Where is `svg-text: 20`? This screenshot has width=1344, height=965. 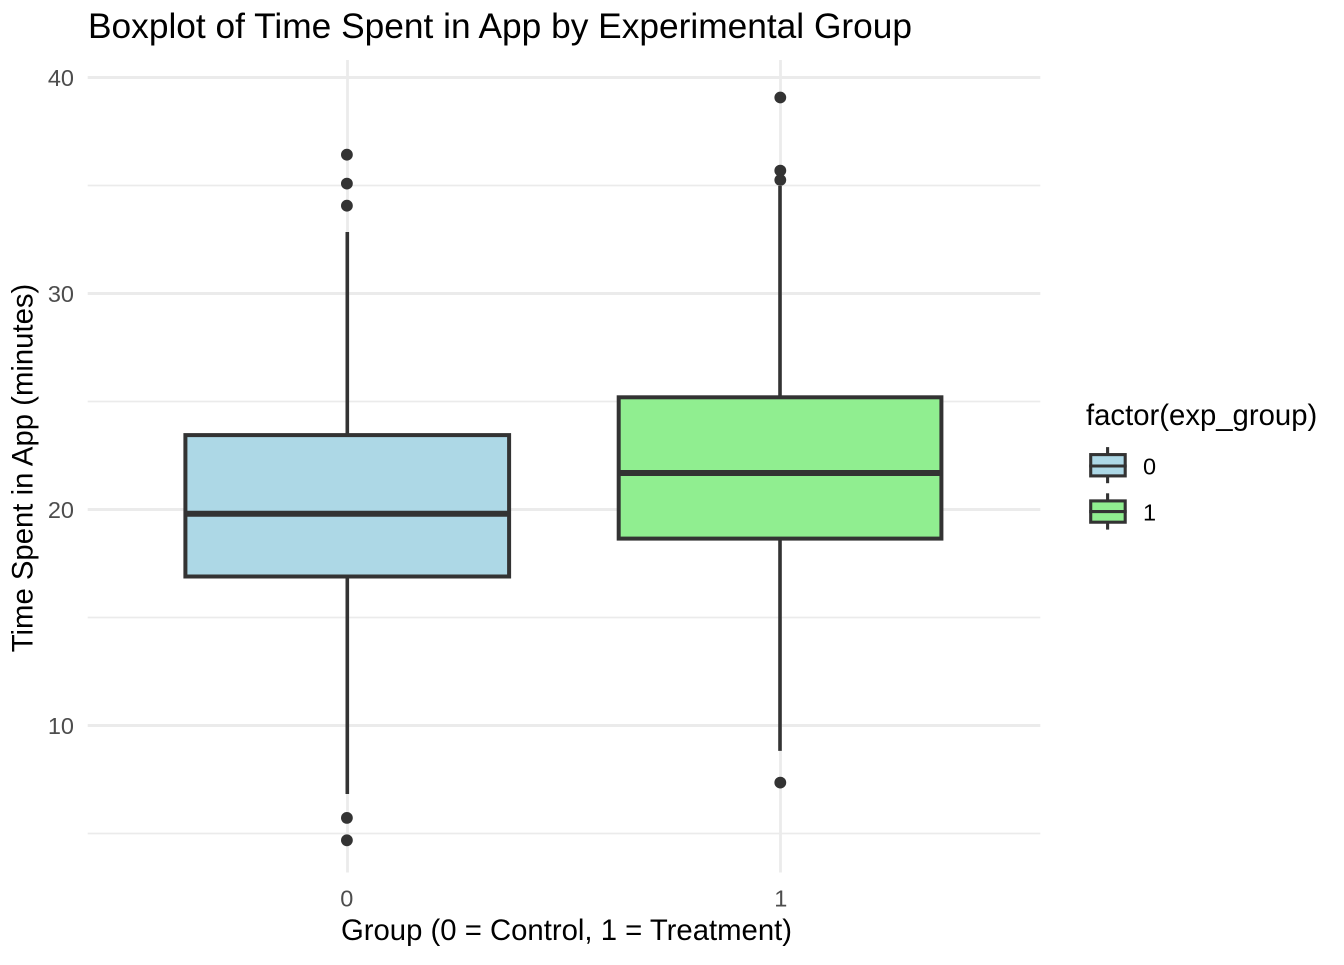
svg-text: 20 is located at coordinates (61, 510).